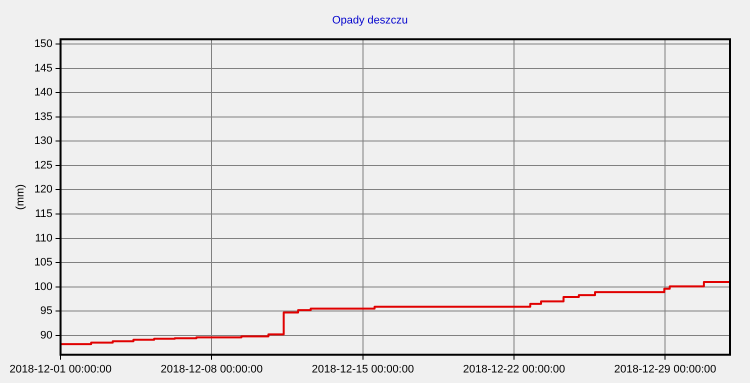  I want to click on y-tick-label: 135, so click(43, 116).